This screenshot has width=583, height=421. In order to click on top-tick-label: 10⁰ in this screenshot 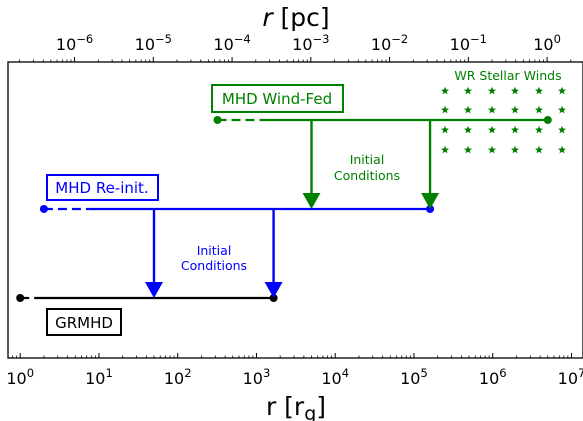, I will do `click(547, 43)`.